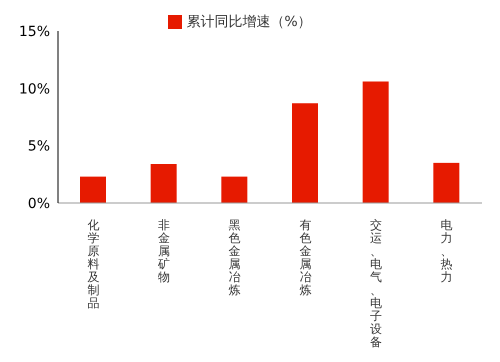 Image resolution: width=500 pixels, height=362 pixels. Describe the element at coordinates (39, 146) in the screenshot. I see `y-tick-label: 5%` at that location.